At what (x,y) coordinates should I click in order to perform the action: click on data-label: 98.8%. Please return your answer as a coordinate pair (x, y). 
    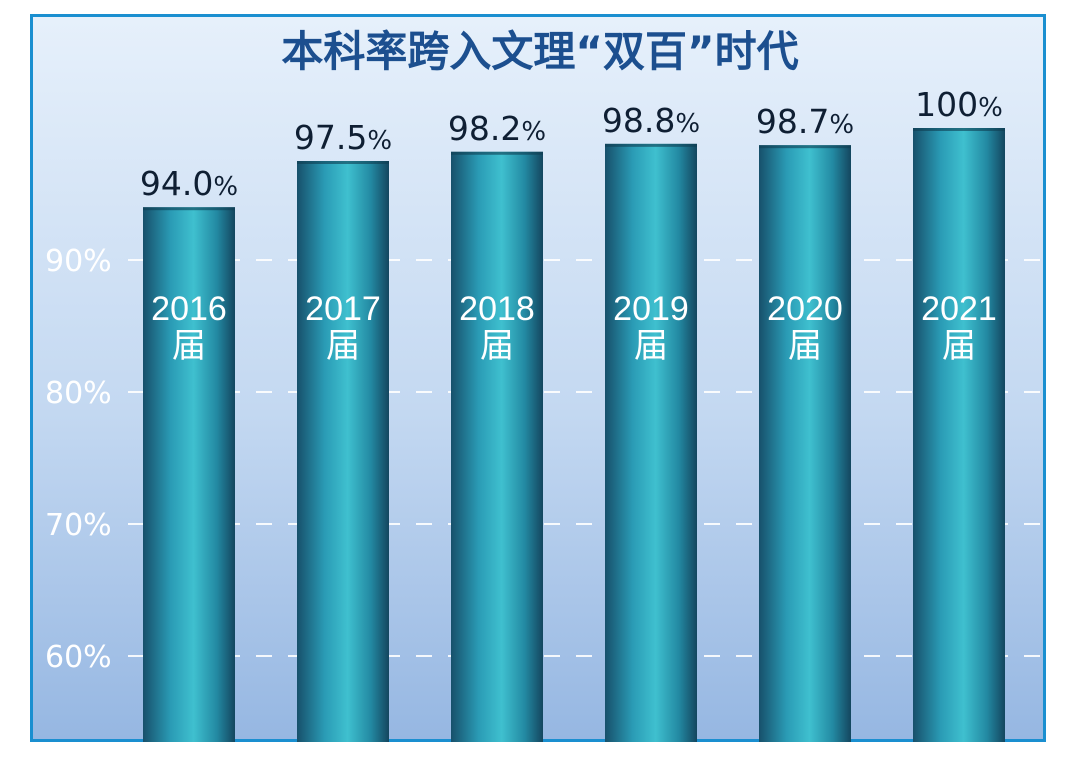
    Looking at the image, I should click on (651, 120).